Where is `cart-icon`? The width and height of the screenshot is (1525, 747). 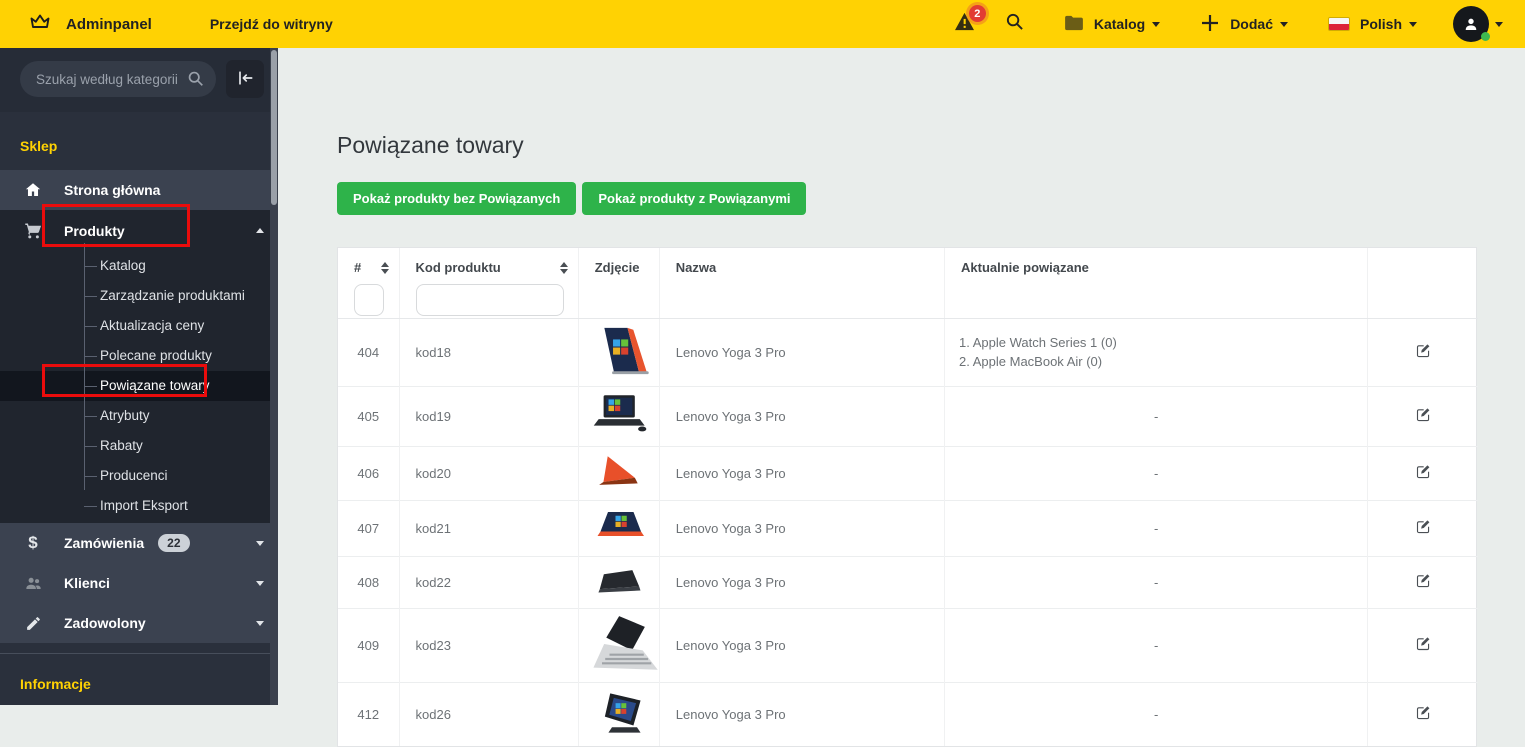
cart-icon is located at coordinates (33, 230).